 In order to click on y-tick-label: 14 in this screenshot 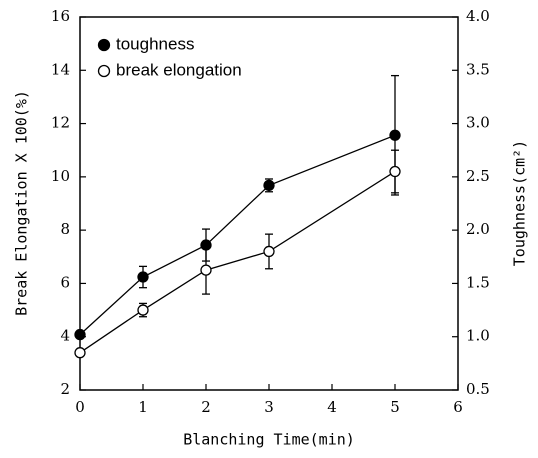, I will do `click(60, 69)`.